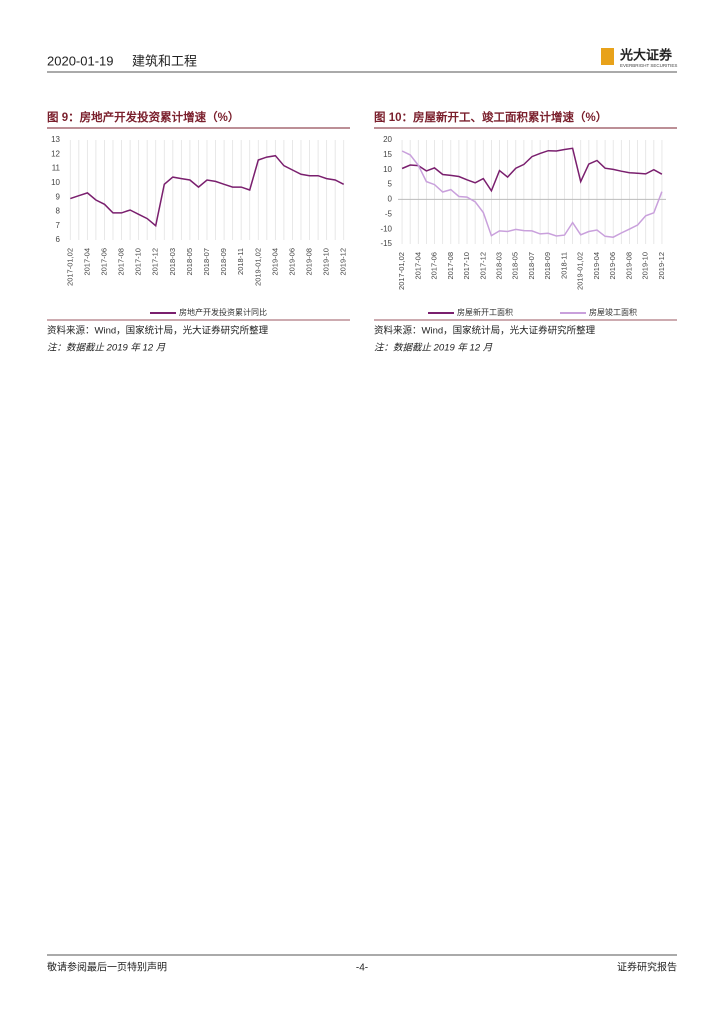 This screenshot has width=724, height=1024. Describe the element at coordinates (107, 967) in the screenshot. I see `footer-disclaimer: 敬请参阅最后一页特别声明` at that location.